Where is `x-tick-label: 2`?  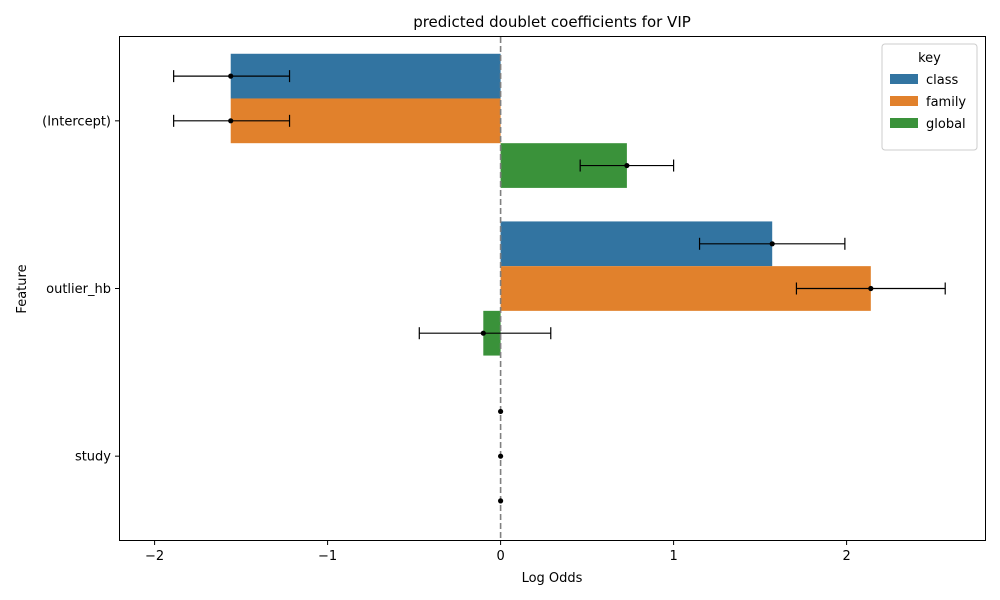
x-tick-label: 2 is located at coordinates (846, 556).